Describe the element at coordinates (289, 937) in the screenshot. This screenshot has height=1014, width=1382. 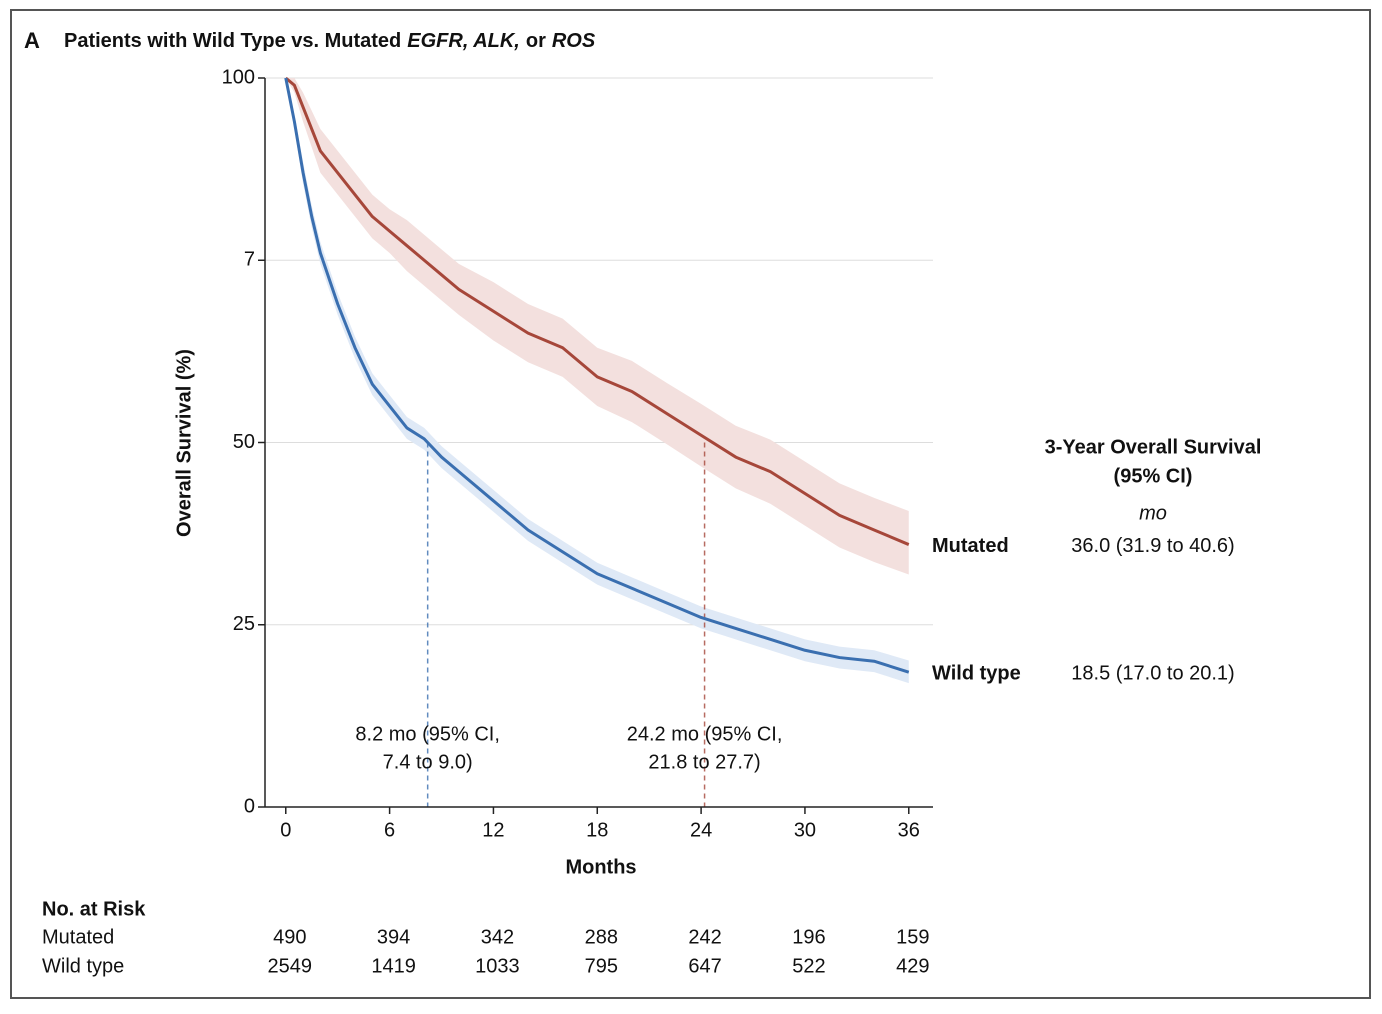
I see `at-risk-value: 490` at that location.